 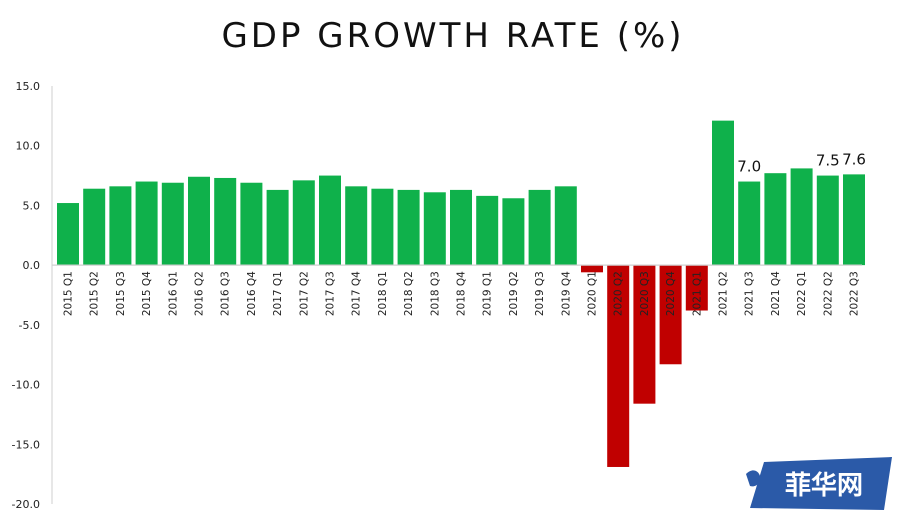 I want to click on bar-2018-q1, so click(x=382, y=227).